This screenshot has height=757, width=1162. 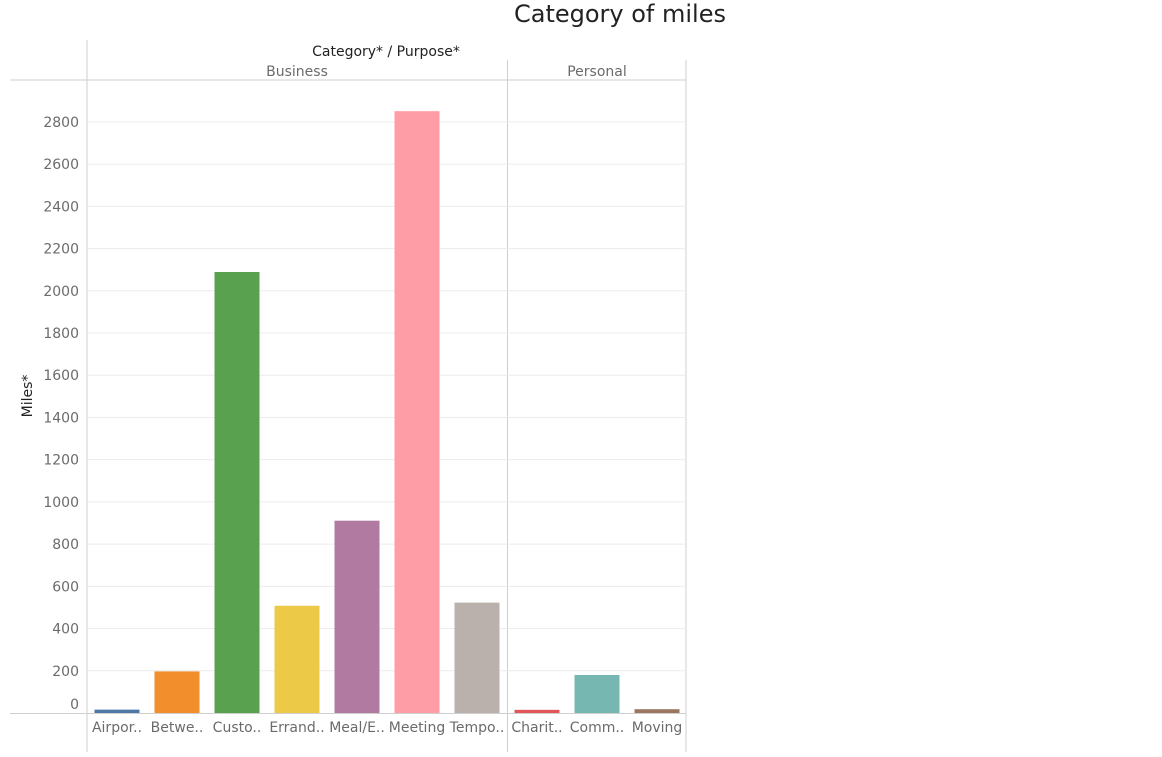 What do you see at coordinates (65, 672) in the screenshot?
I see `y-tick-label: 200` at bounding box center [65, 672].